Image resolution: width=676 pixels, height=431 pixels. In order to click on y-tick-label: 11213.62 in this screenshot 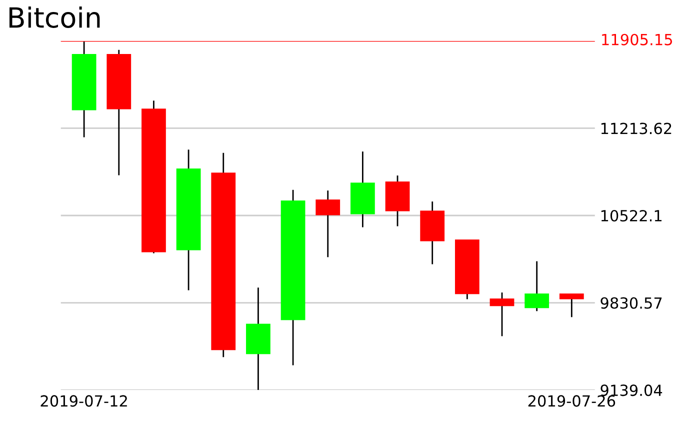, I will do `click(636, 128)`.